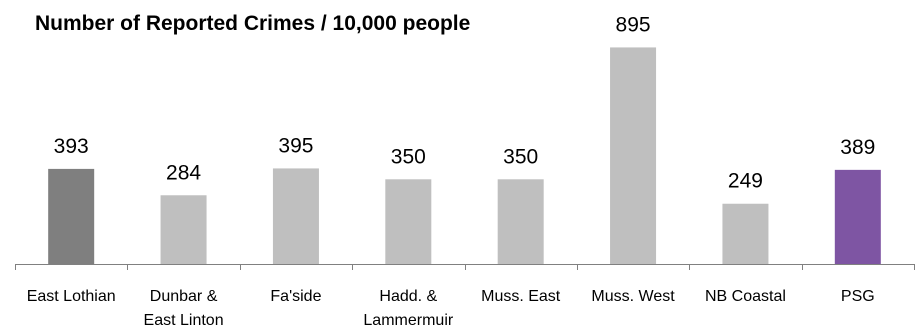  What do you see at coordinates (520, 156) in the screenshot?
I see `value-label-muss-east: 350` at bounding box center [520, 156].